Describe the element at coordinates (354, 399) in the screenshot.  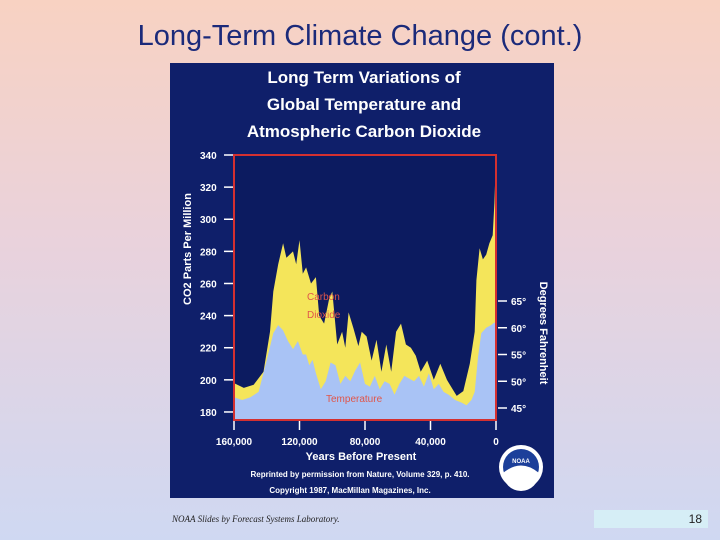
I see `annotation-temperature: Temperature` at that location.